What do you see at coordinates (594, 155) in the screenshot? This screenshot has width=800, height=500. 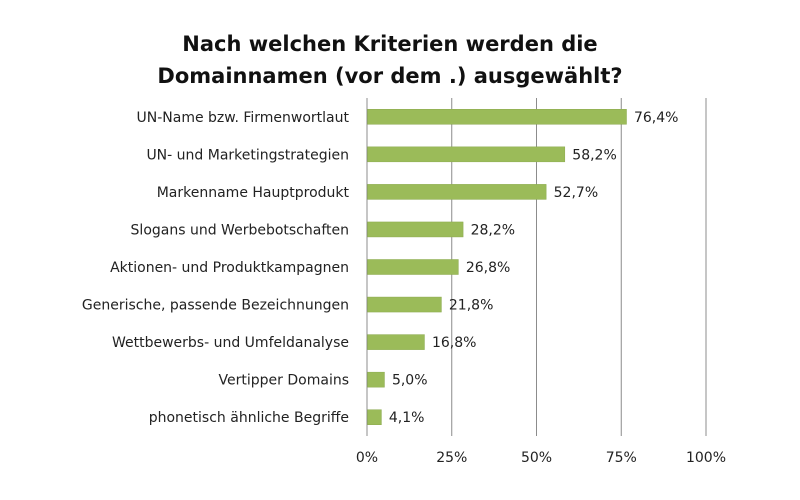 I see `data-label: 58,2%` at bounding box center [594, 155].